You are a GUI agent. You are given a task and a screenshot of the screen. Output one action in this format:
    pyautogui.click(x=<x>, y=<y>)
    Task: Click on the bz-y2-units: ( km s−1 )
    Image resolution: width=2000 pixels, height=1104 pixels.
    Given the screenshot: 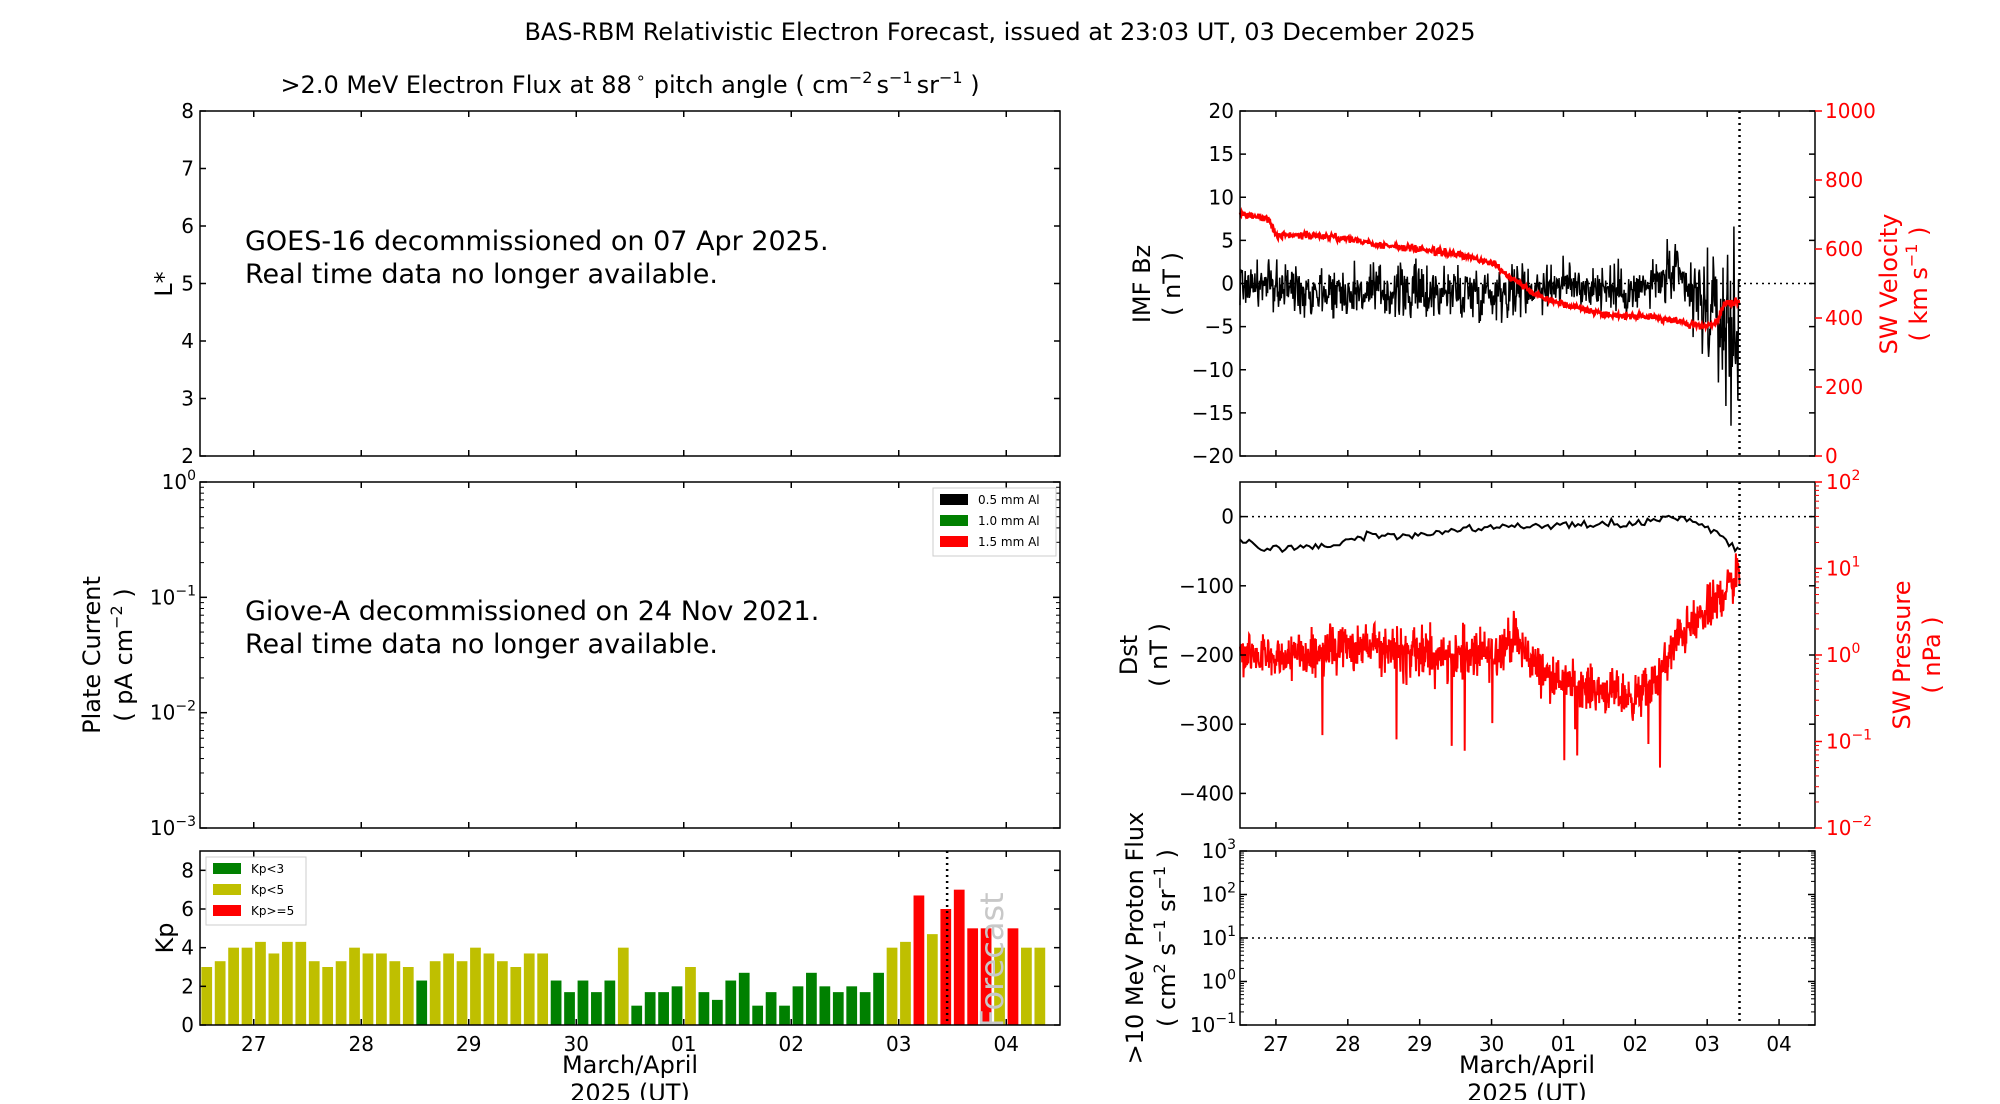 What is the action you would take?
    pyautogui.click(x=1917, y=284)
    